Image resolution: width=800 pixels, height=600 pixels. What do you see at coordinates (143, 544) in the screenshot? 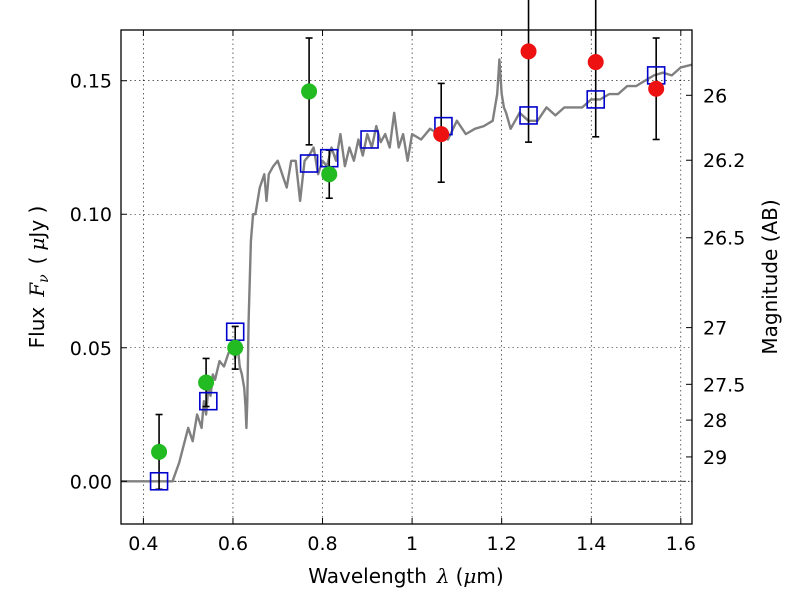
I see `x-tick-label: 0.4` at bounding box center [143, 544].